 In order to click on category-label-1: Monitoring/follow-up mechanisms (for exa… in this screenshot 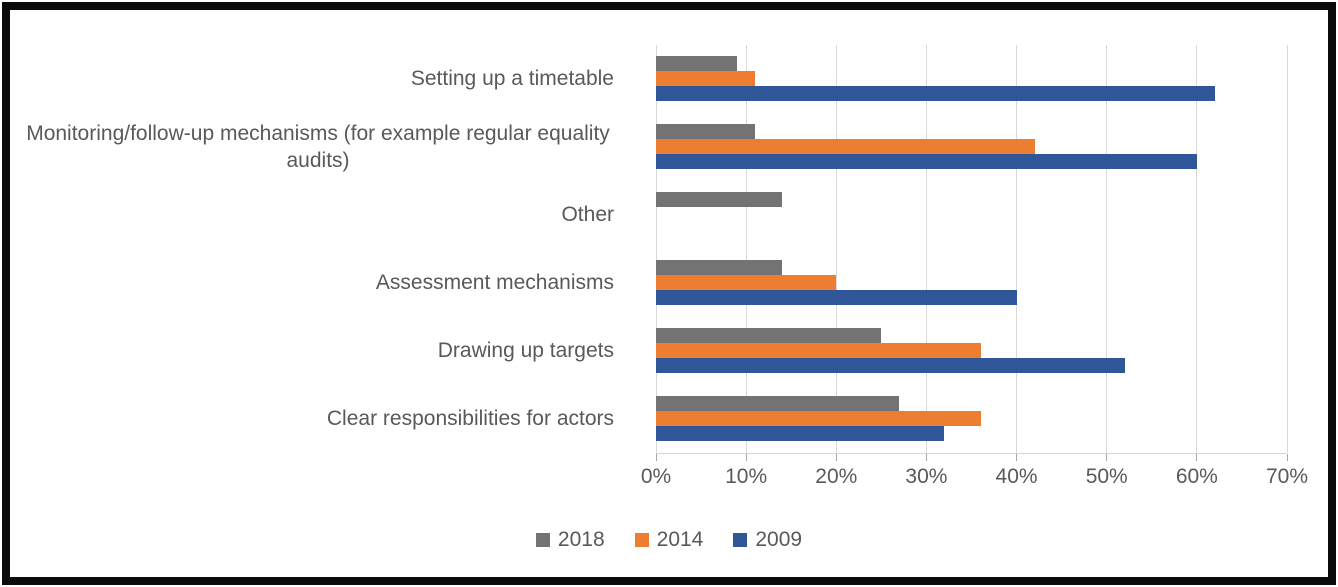, I will do `click(318, 146)`.